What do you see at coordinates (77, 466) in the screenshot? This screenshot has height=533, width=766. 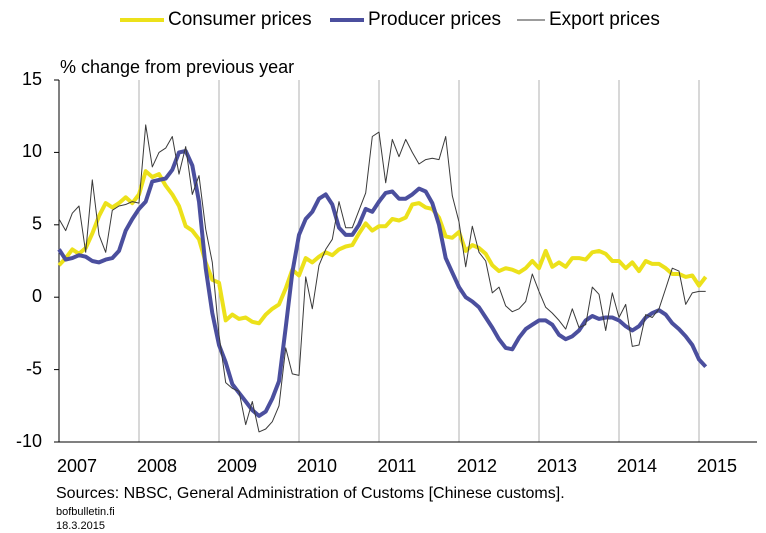 I see `x-tick-label: 2007` at bounding box center [77, 466].